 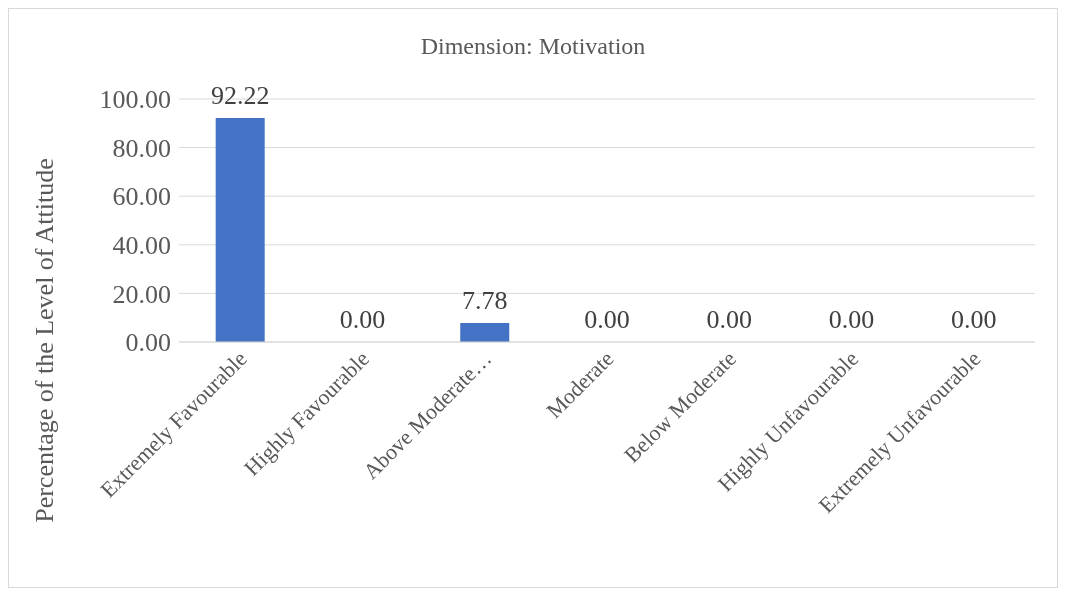 What do you see at coordinates (141, 197) in the screenshot?
I see `y-tick-label: 60.00` at bounding box center [141, 197].